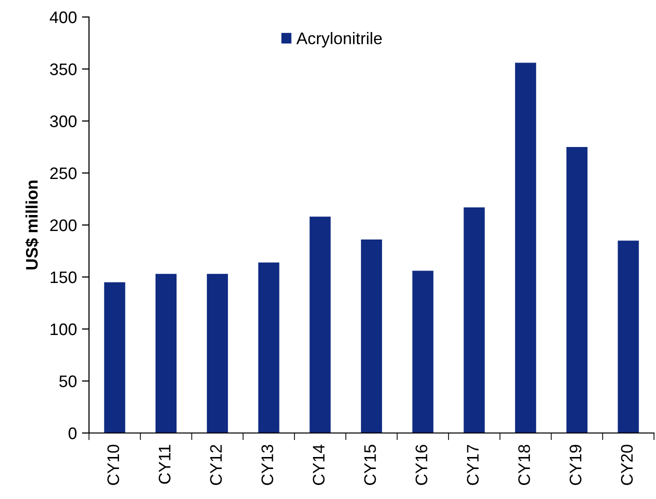 The width and height of the screenshot is (656, 499). I want to click on y-tick-label: 400, so click(63, 17).